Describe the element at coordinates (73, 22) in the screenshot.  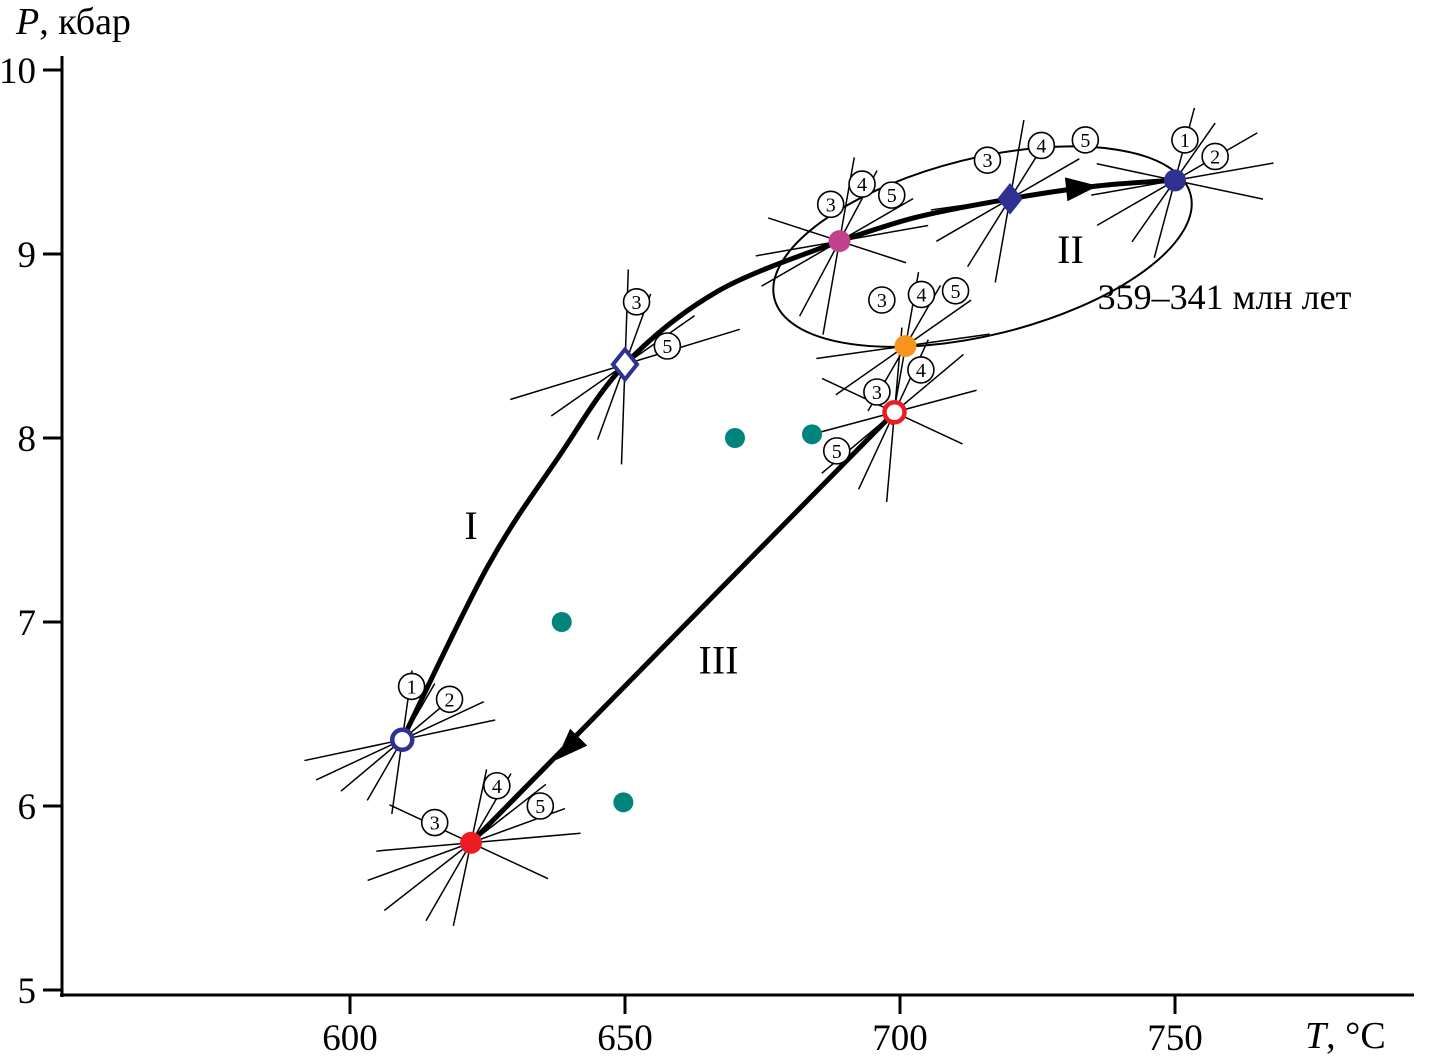
I see `y-axis-title: P, кбар` at that location.